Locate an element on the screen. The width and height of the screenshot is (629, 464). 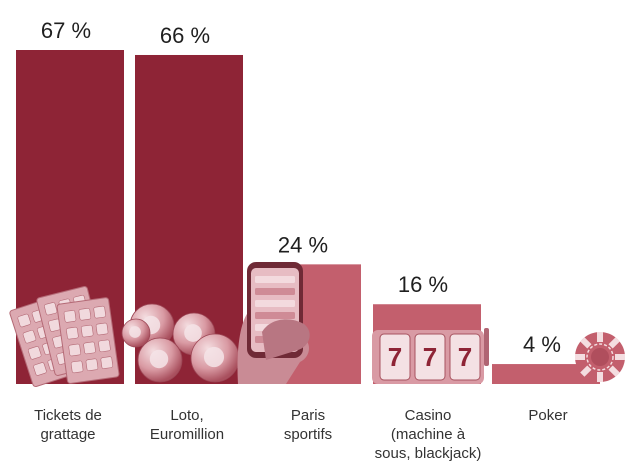
category-label-4-line-0: Poker is located at coordinates (547, 415).